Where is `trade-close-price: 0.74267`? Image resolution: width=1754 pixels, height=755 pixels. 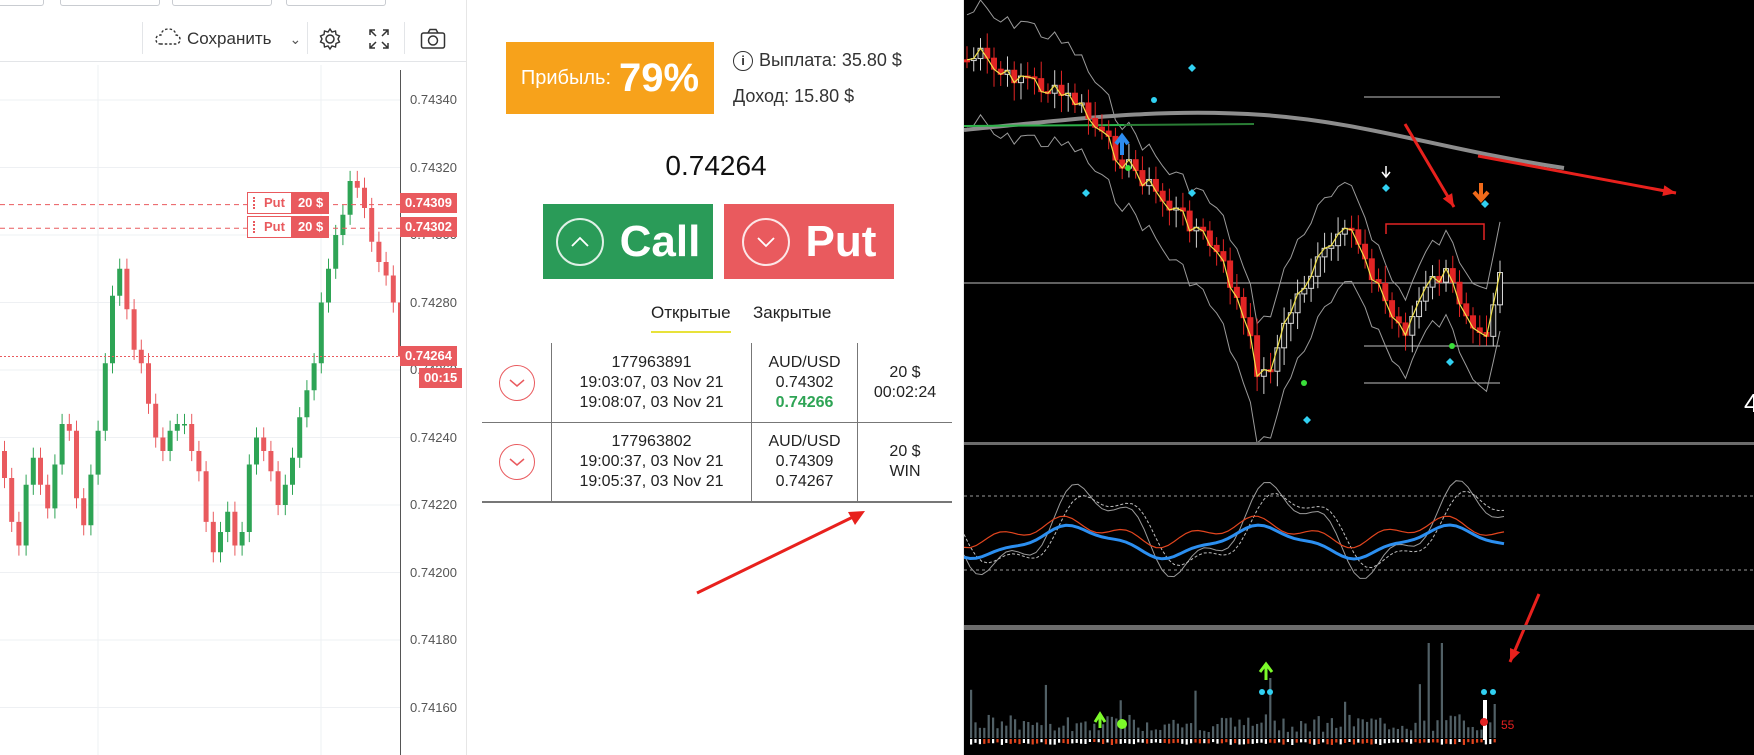 trade-close-price: 0.74267 is located at coordinates (804, 481).